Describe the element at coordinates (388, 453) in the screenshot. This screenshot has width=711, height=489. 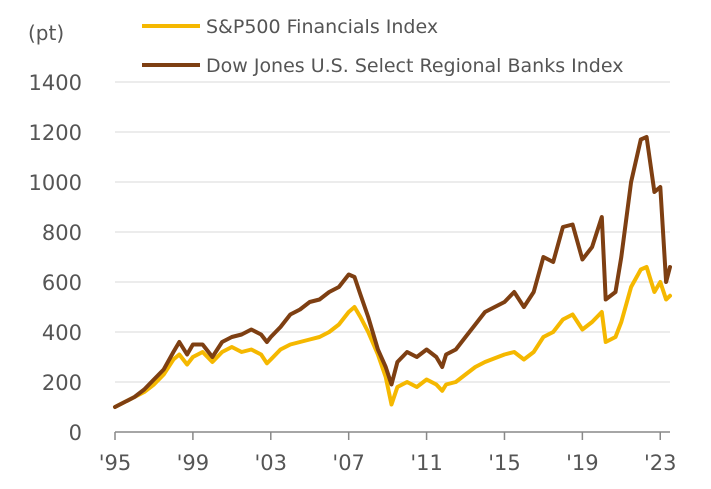
I see `x-axis-ticks: '95 '99 '03 '07 '11 '15 '19 '23` at that location.